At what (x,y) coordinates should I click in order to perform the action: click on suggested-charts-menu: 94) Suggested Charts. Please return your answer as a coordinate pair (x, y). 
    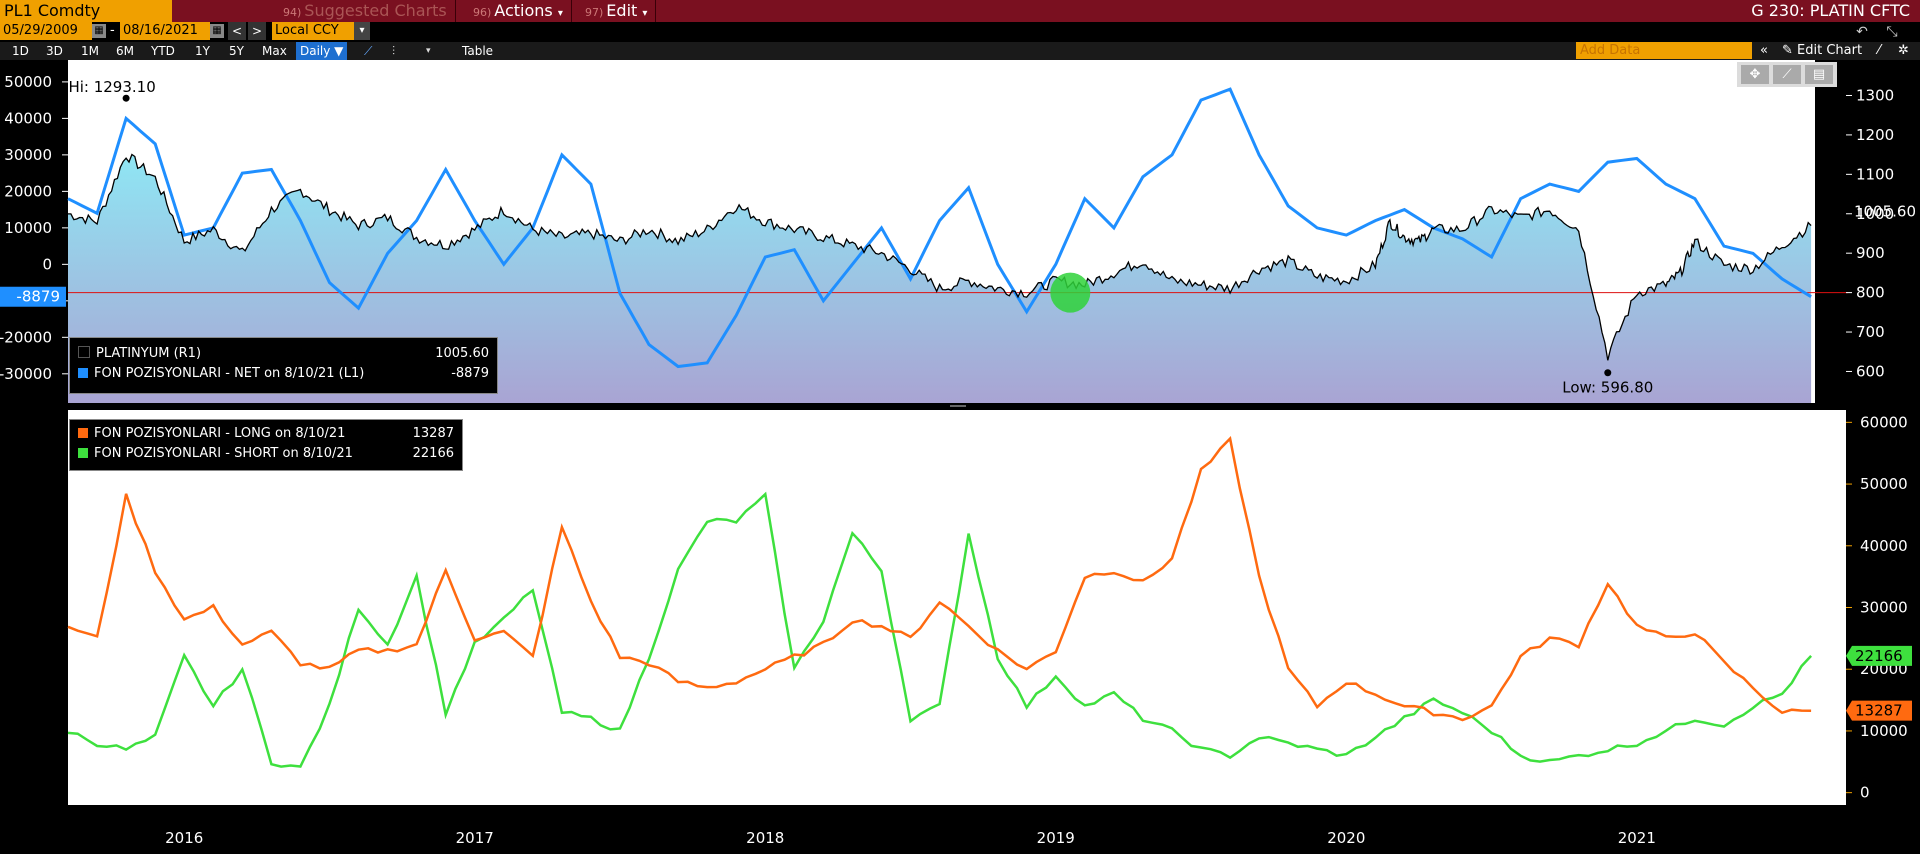
    Looking at the image, I should click on (365, 11).